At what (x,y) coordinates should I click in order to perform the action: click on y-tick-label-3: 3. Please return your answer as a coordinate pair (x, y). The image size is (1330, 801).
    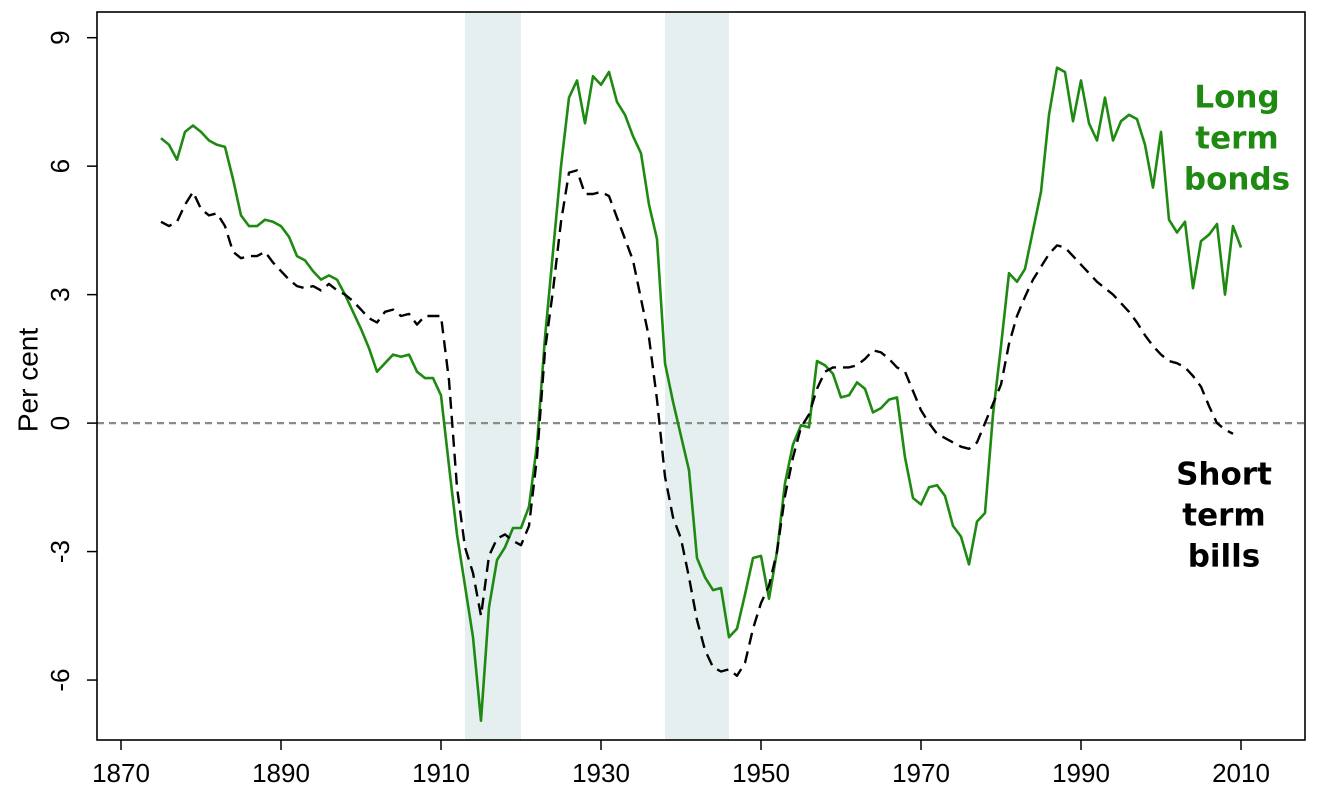
    Looking at the image, I should click on (60, 294).